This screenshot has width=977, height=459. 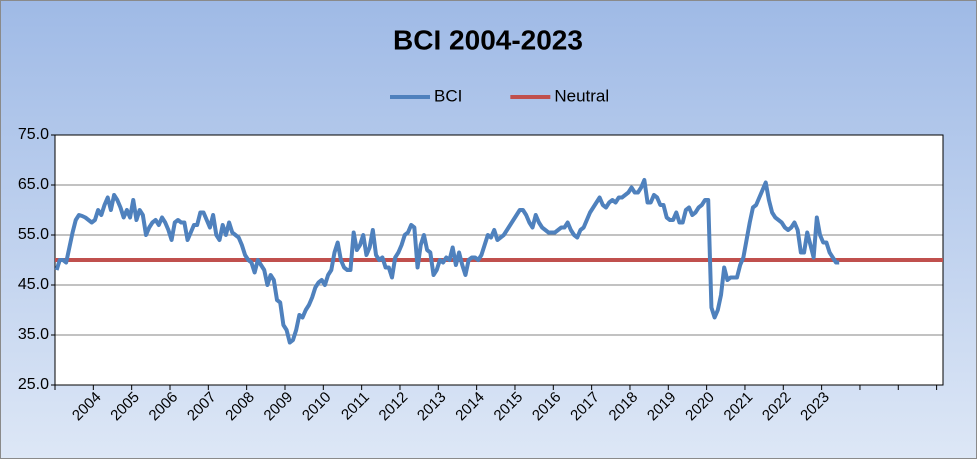 I want to click on y-tick-label: 45.0, so click(x=33, y=284).